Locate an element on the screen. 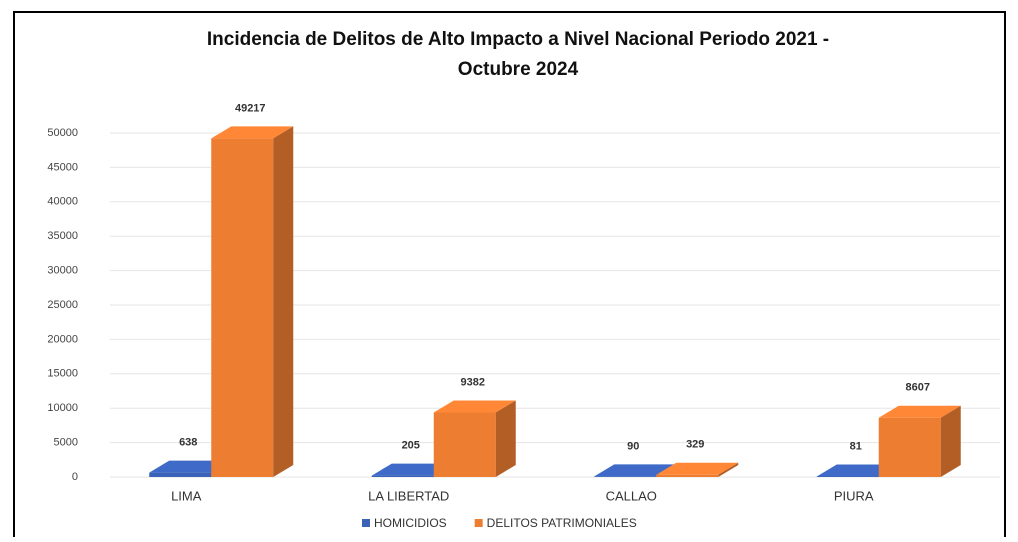  data-label: 81 is located at coordinates (856, 446).